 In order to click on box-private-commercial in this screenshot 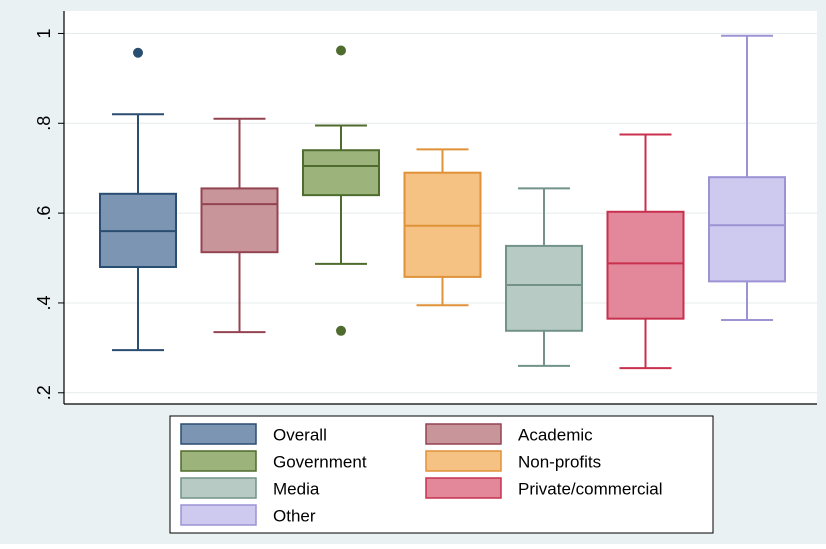, I will do `click(645, 251)`.